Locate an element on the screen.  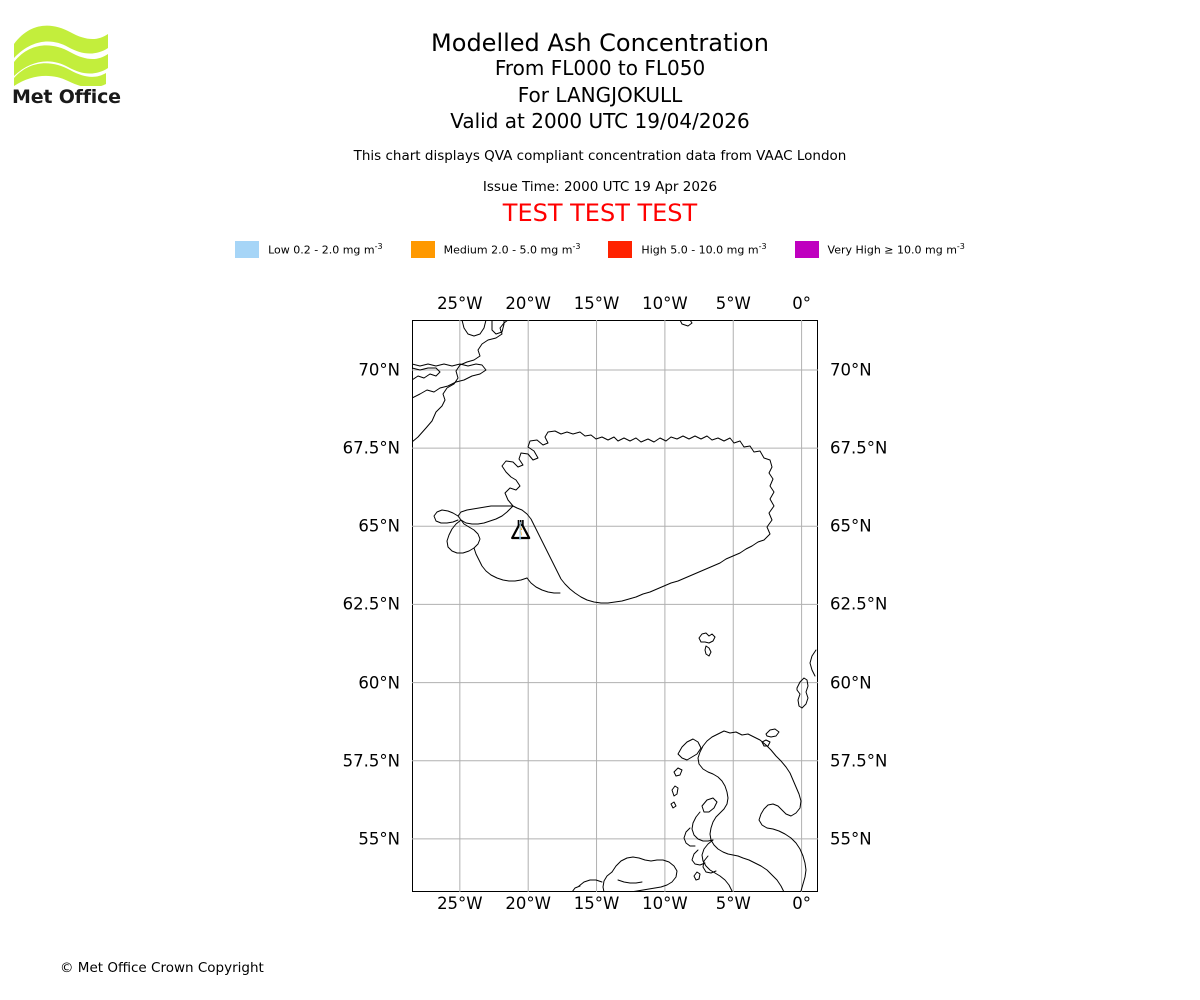
legend-item: High 5.0 - 10.0 mg m-3 is located at coordinates (687, 249).